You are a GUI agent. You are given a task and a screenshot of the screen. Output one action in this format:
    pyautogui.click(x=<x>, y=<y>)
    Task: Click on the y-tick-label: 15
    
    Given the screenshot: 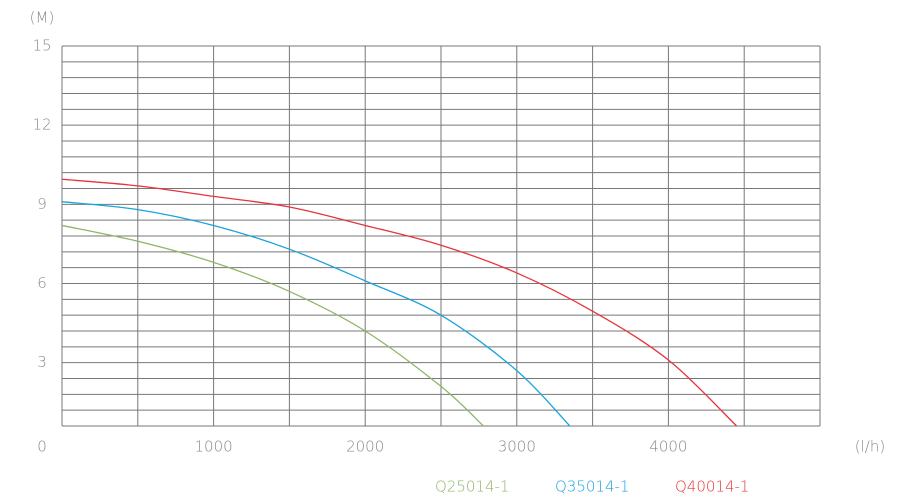 What is the action you would take?
    pyautogui.click(x=41, y=46)
    